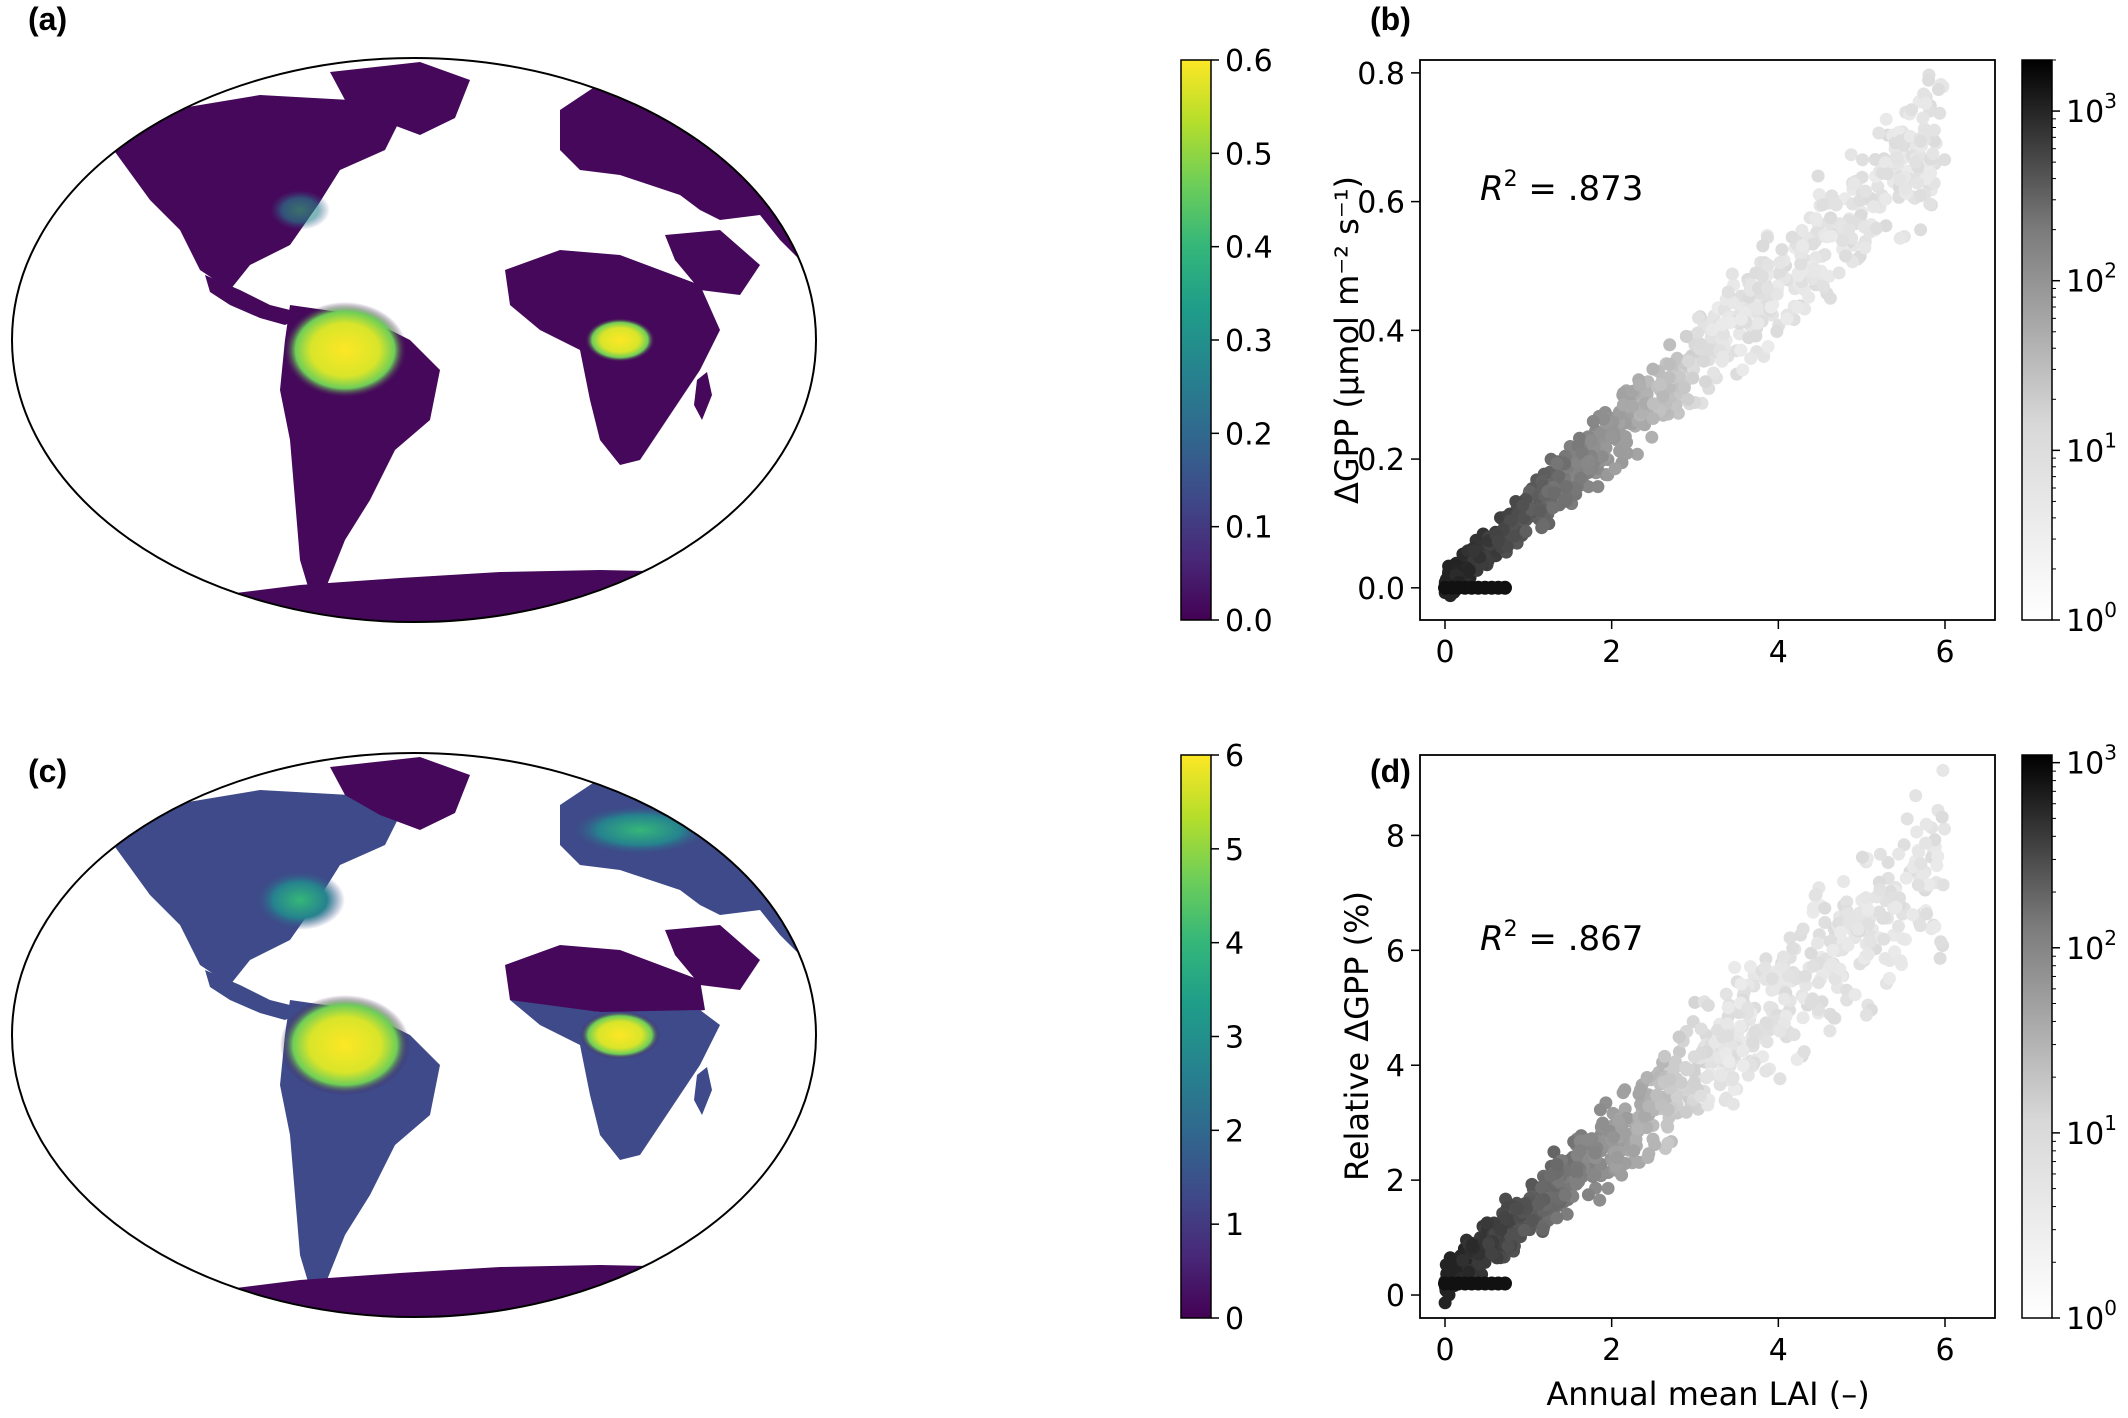  What do you see at coordinates (400, 793) in the screenshot?
I see `greenland-c` at bounding box center [400, 793].